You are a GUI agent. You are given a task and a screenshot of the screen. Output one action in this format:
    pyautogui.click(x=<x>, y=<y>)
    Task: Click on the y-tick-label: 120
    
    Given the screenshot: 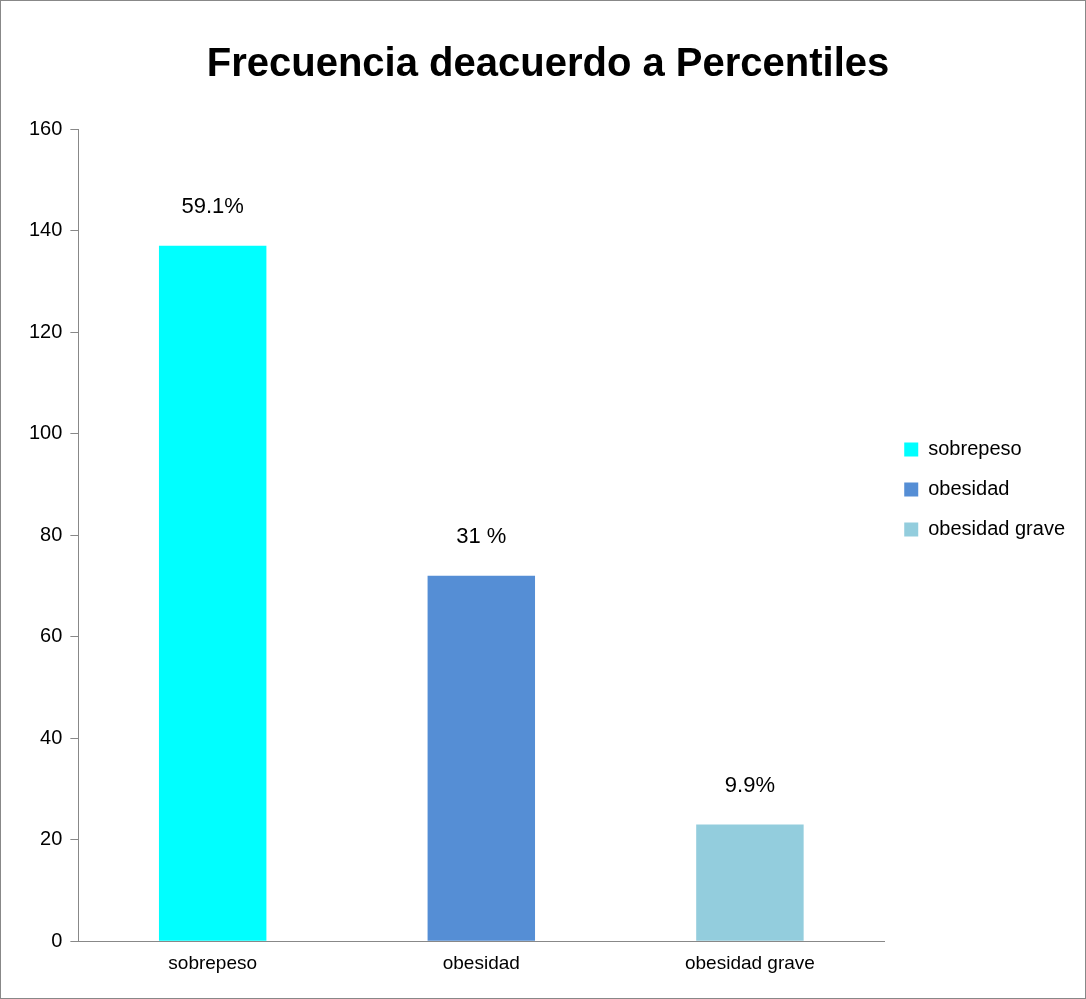 What is the action you would take?
    pyautogui.click(x=45, y=330)
    